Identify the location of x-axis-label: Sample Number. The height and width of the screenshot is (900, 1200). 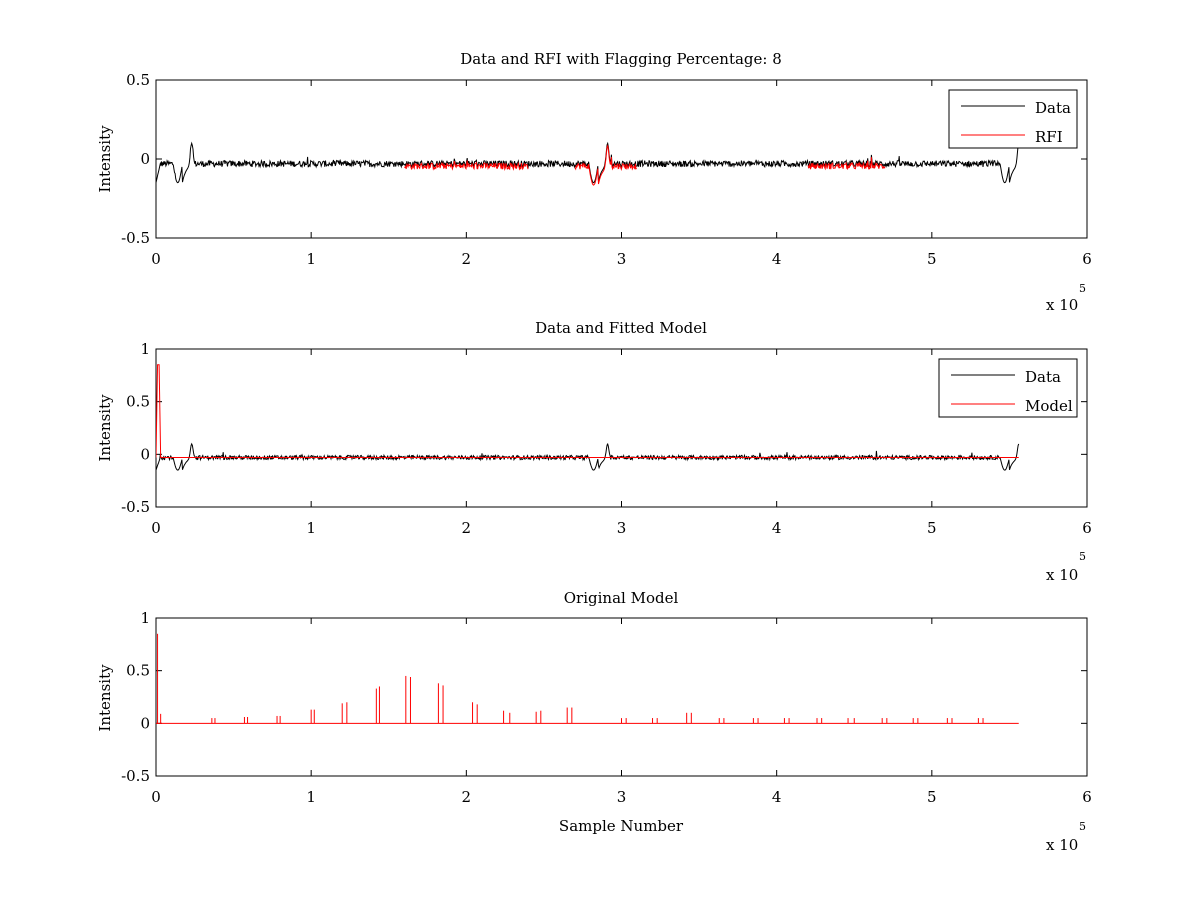
(621, 826).